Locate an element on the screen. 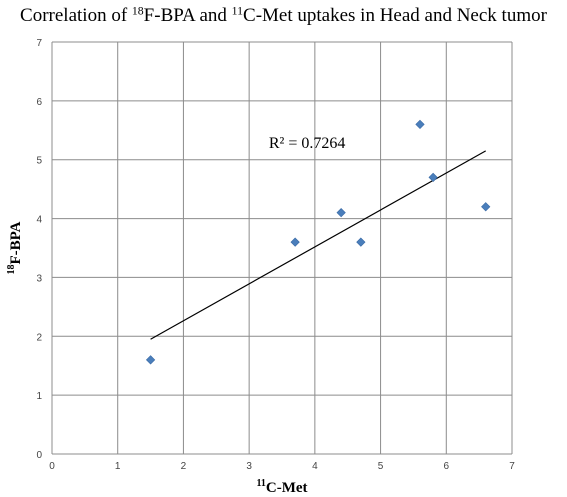  y-tick-label: 4 is located at coordinates (39, 220).